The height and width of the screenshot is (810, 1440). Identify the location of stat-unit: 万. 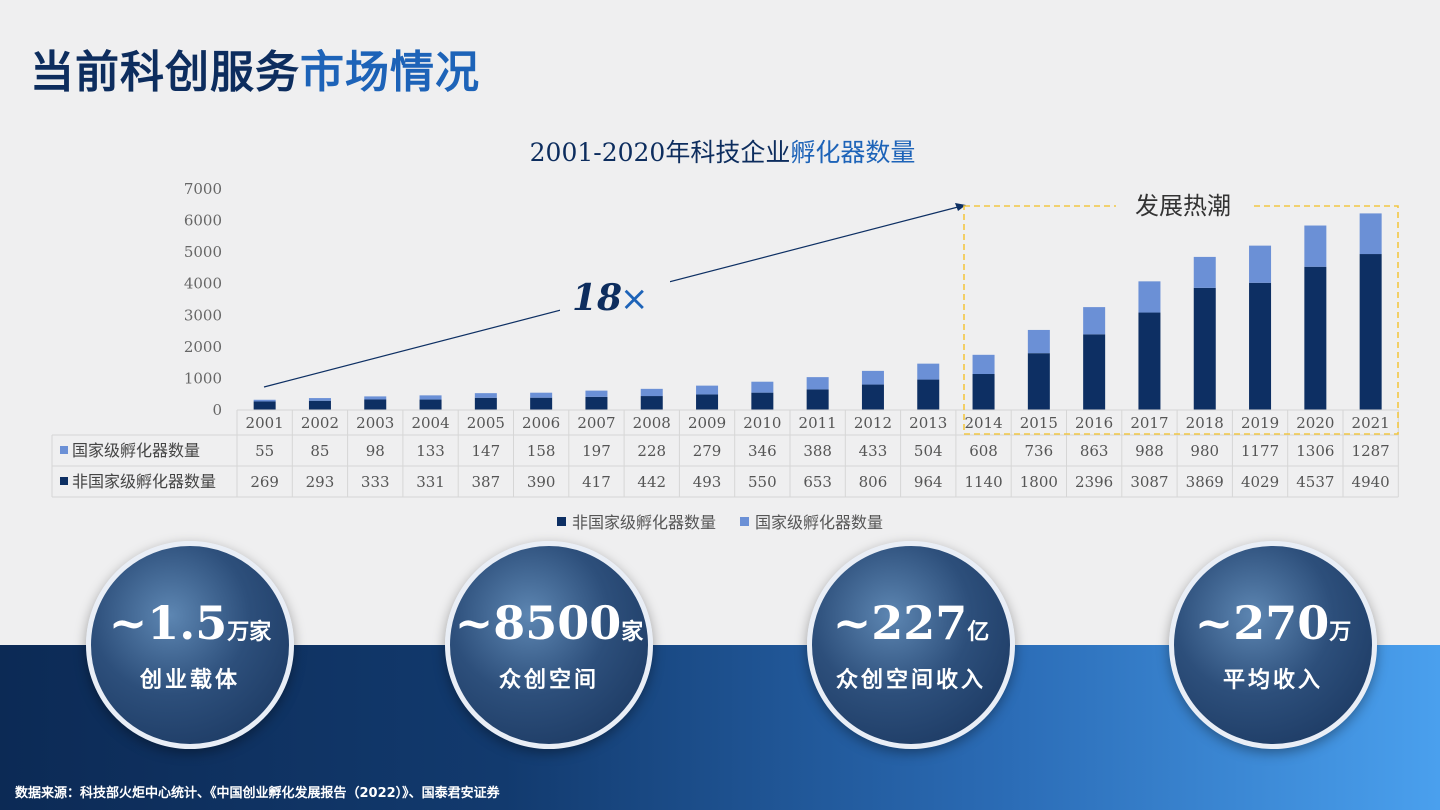
(1340, 632).